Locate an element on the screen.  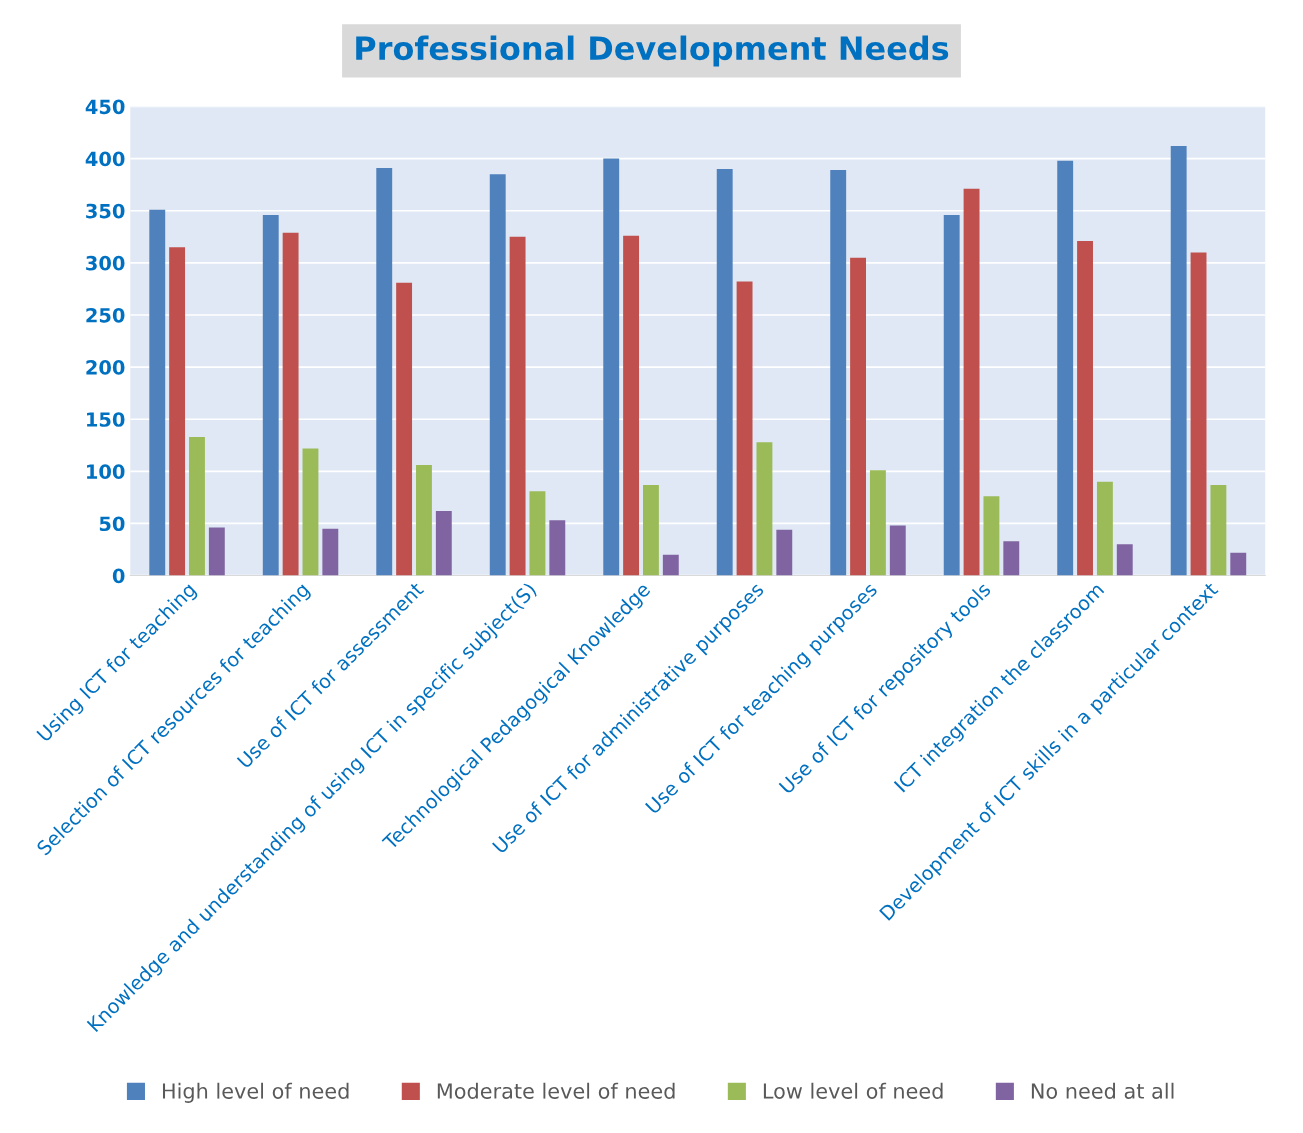
legend-label: No need at all is located at coordinates (1102, 1090).